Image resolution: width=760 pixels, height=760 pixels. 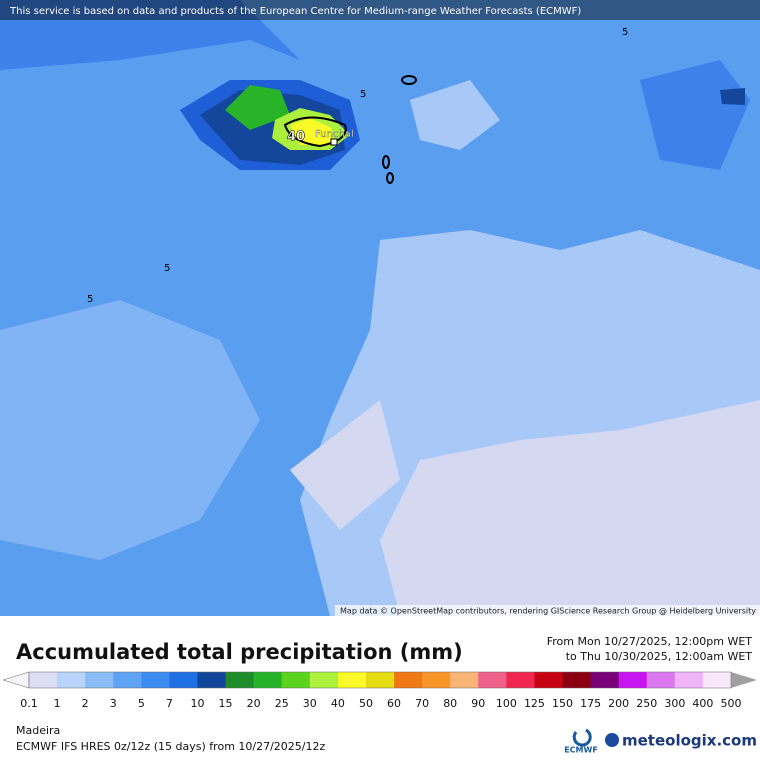 What do you see at coordinates (310, 703) in the screenshot?
I see `legend-label: 30` at bounding box center [310, 703].